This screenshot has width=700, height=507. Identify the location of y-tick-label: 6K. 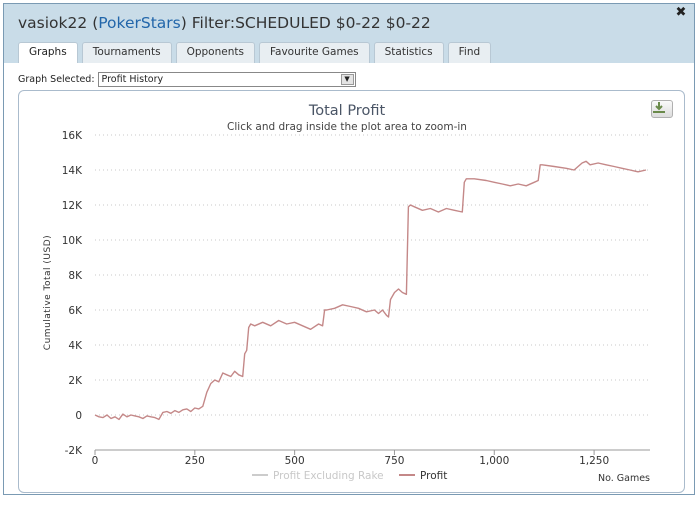
(75, 311).